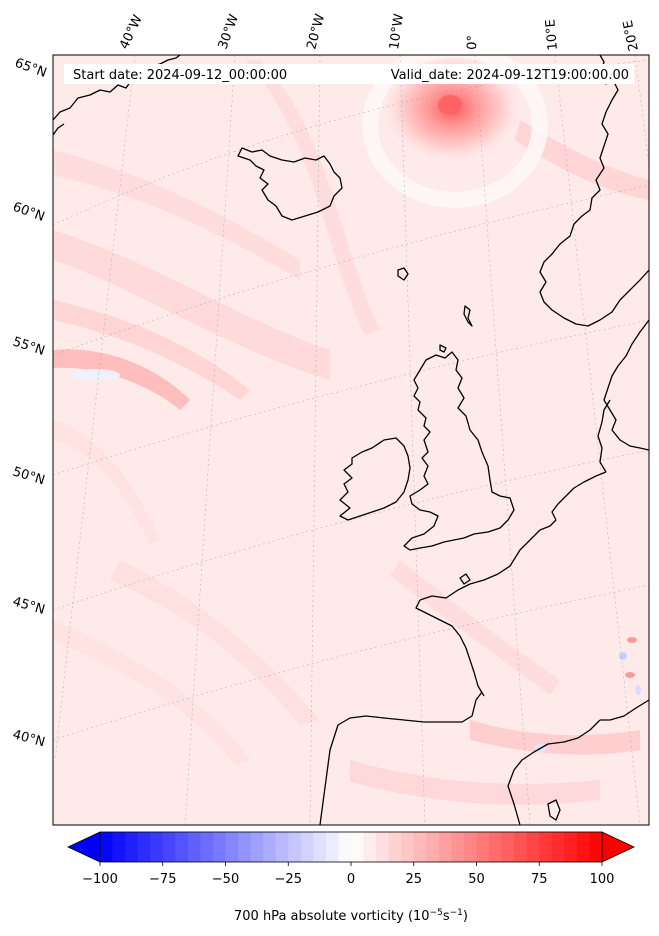 The image size is (659, 936). Describe the element at coordinates (412, 440) in the screenshot. I see `meridian-10w` at that location.